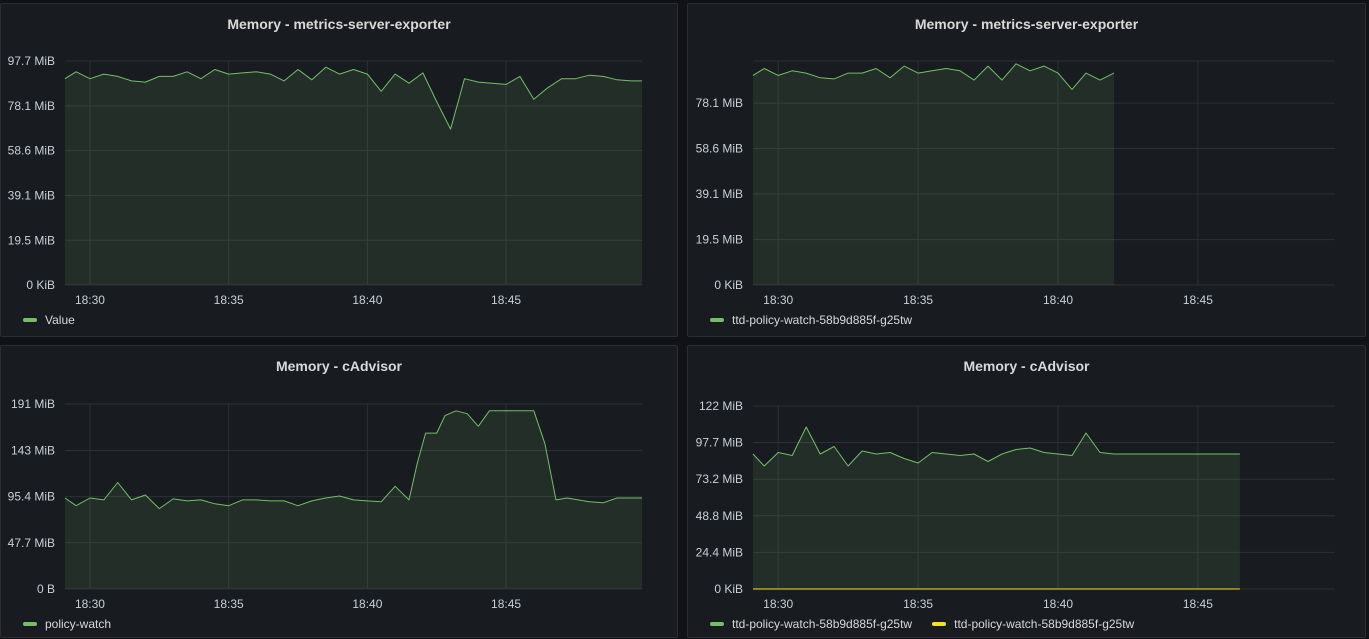  Describe the element at coordinates (31, 497) in the screenshot. I see `y-tick-label: 95.4 MiB` at that location.